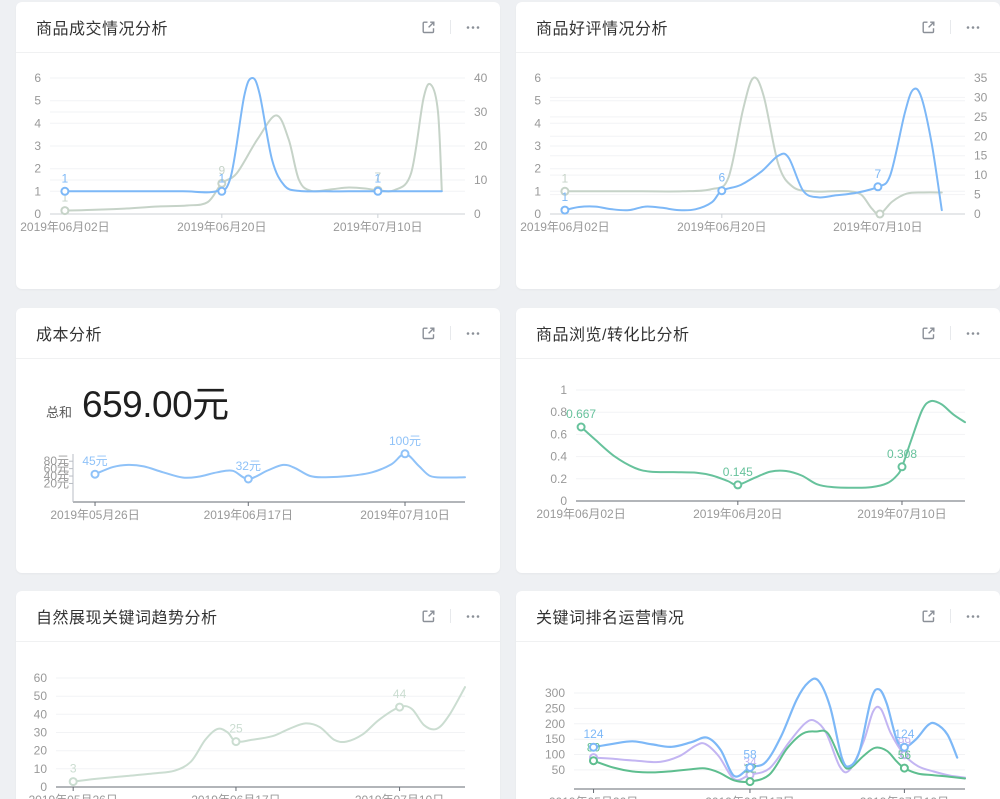 This screenshot has height=799, width=1000. Describe the element at coordinates (602, 29) in the screenshot. I see `panel-title: 商品好评情况分析` at that location.